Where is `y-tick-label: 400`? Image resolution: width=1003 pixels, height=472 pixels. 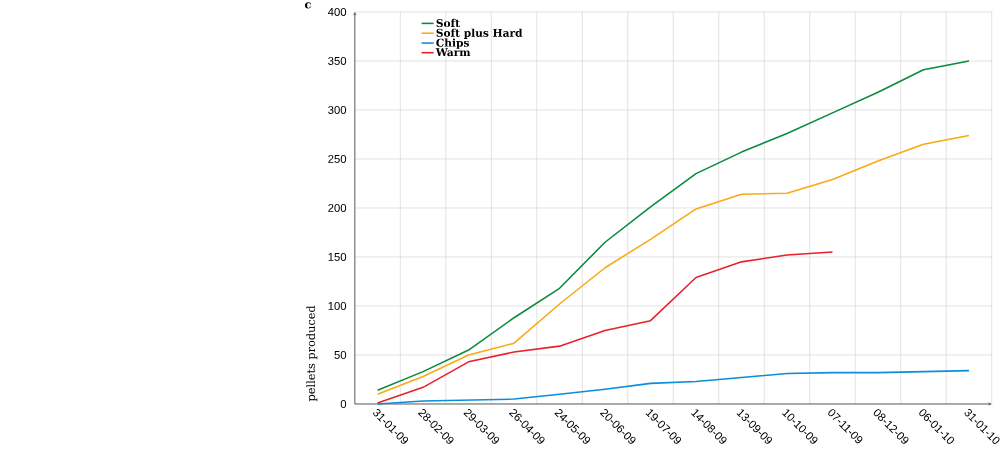 y-tick-label: 400 is located at coordinates (337, 12).